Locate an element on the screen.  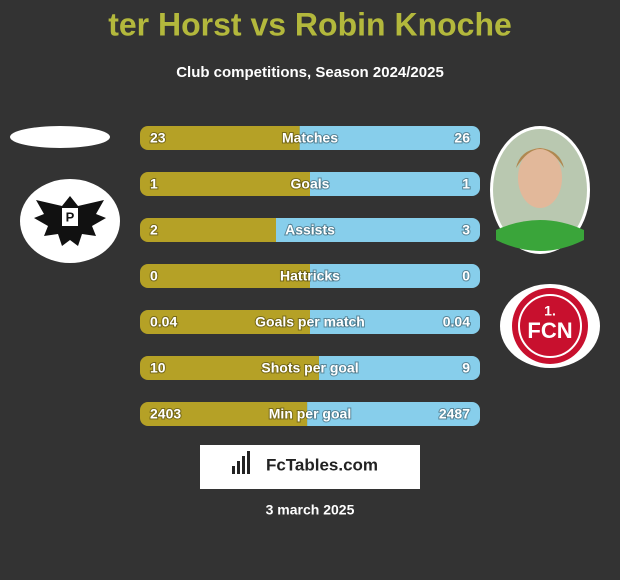
stat-label: Matches is located at coordinates (310, 138).